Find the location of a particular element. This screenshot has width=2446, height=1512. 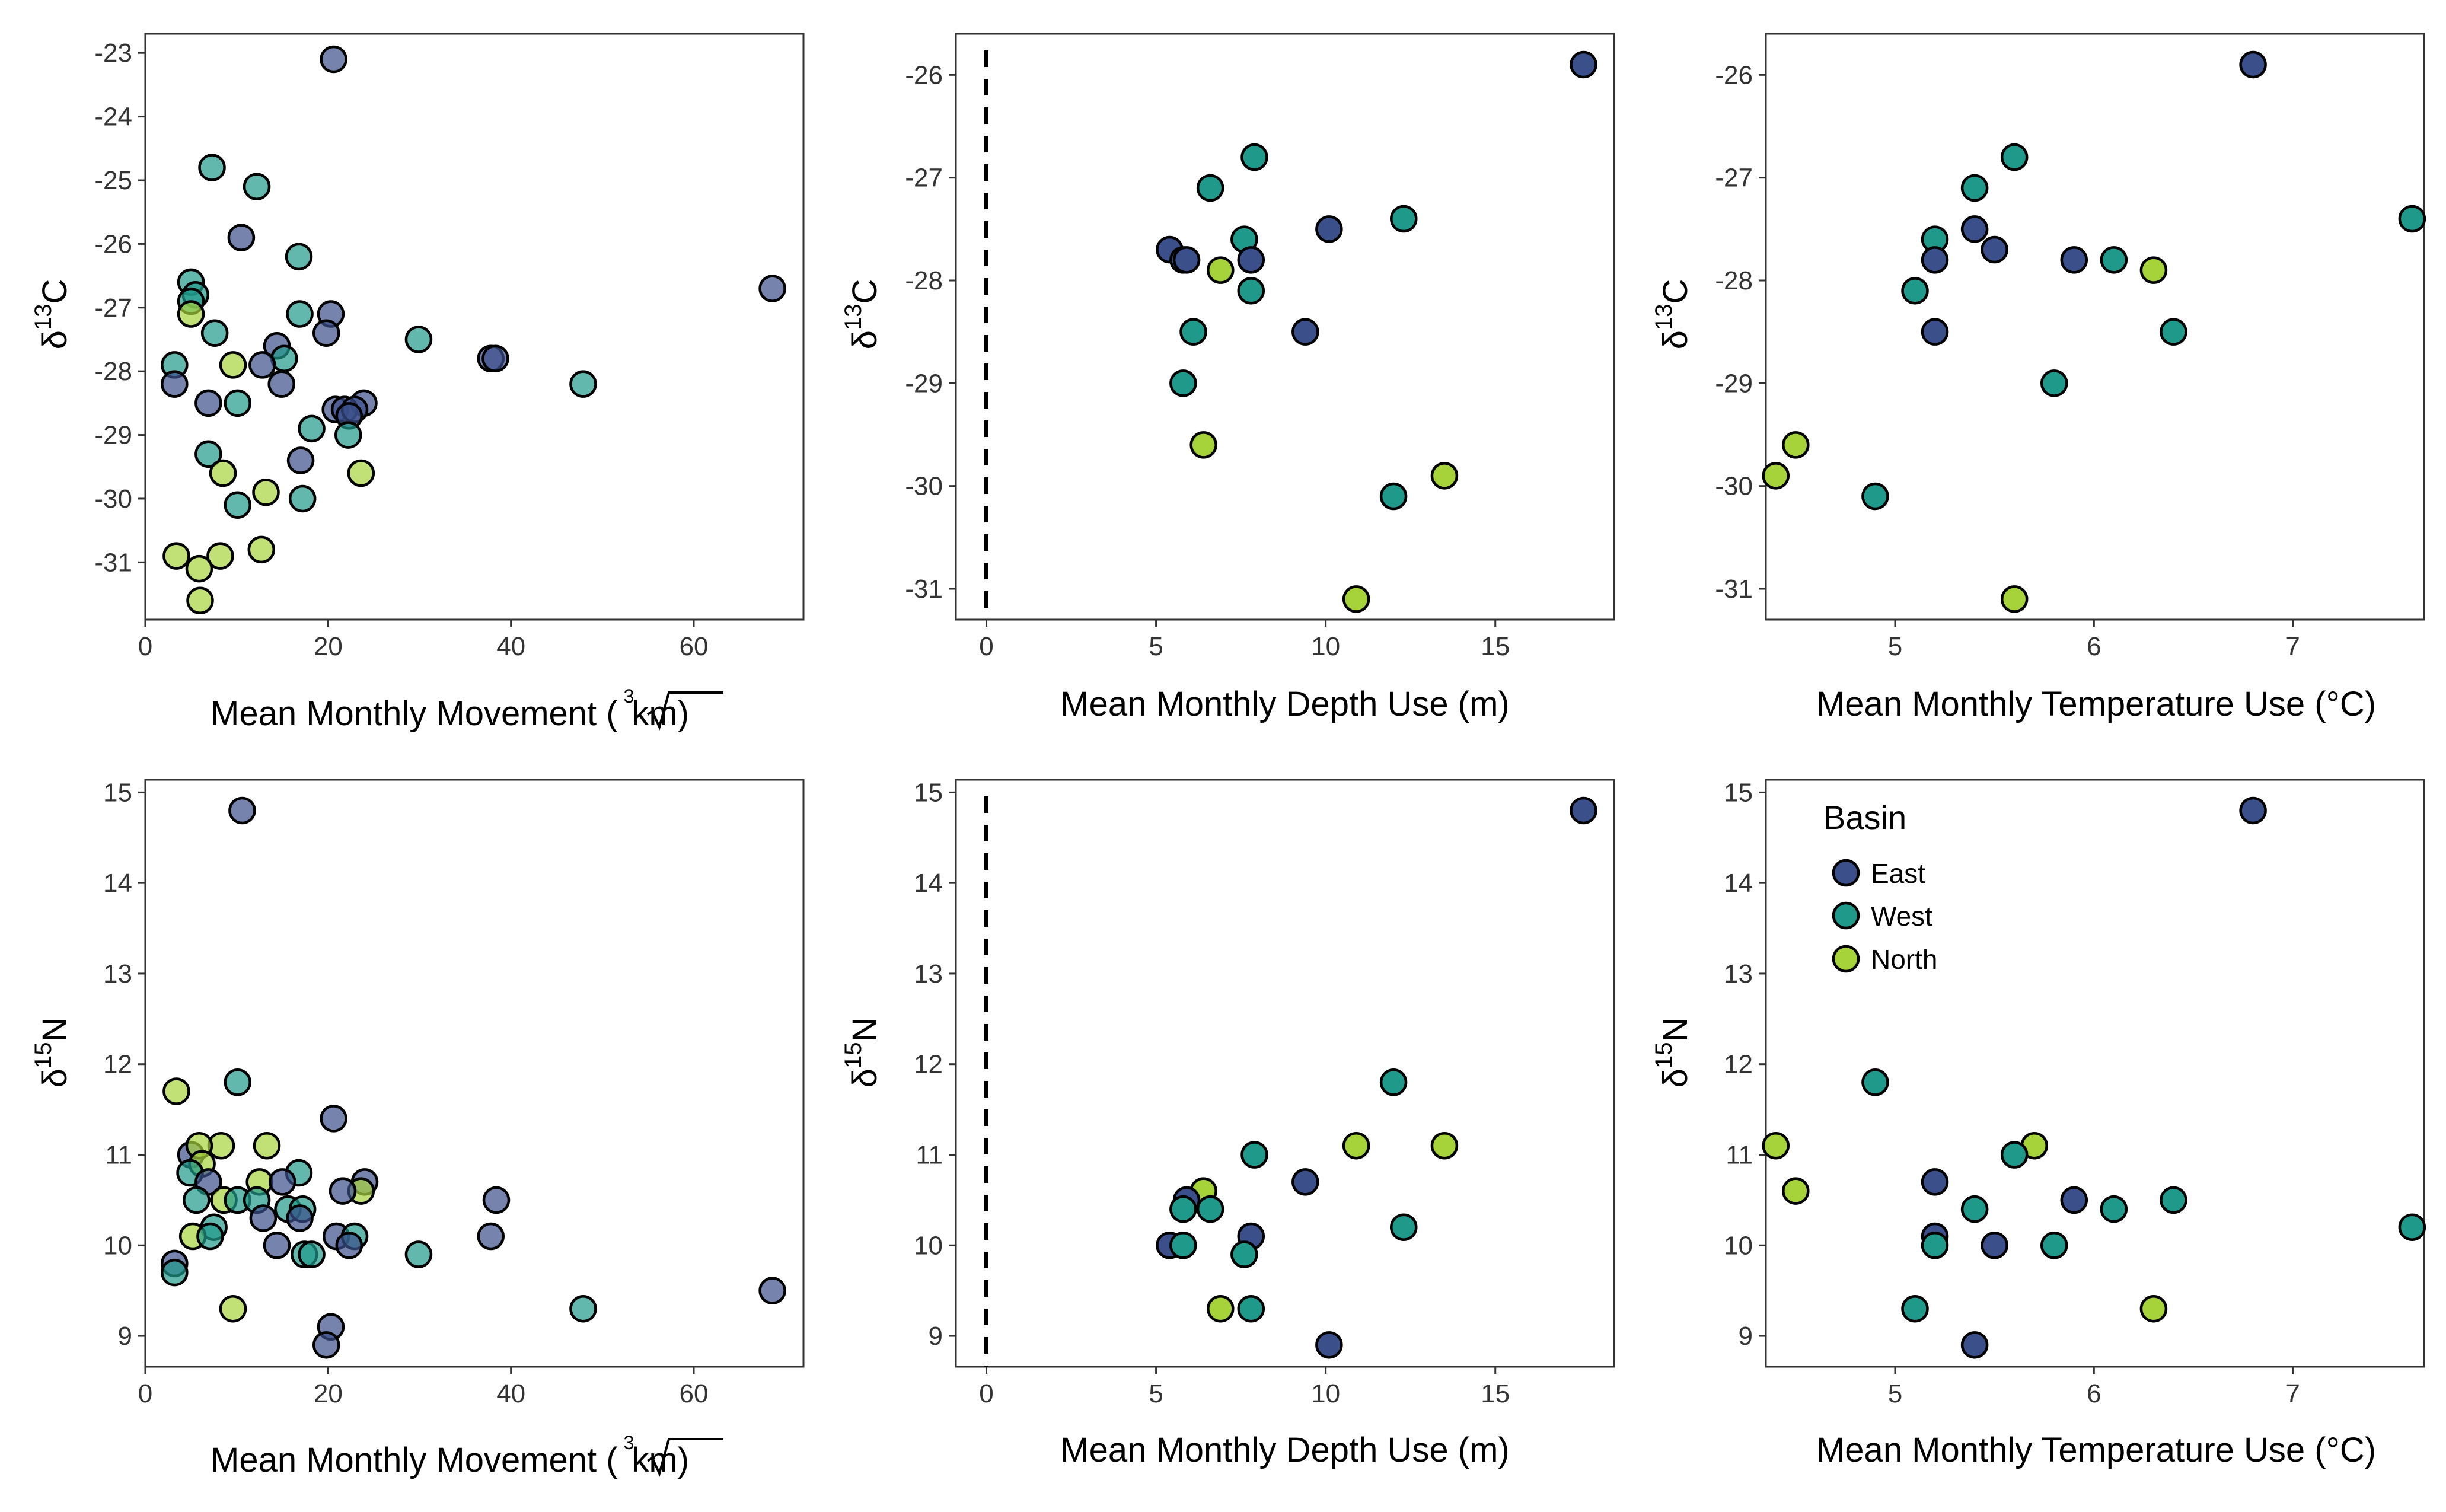

y-tick-label: -30 is located at coordinates (113, 498).